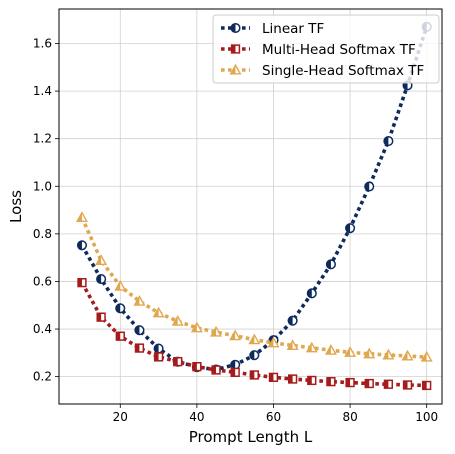 The width and height of the screenshot is (455, 454). Describe the element at coordinates (349, 417) in the screenshot. I see `x-tick-label: 80` at that location.